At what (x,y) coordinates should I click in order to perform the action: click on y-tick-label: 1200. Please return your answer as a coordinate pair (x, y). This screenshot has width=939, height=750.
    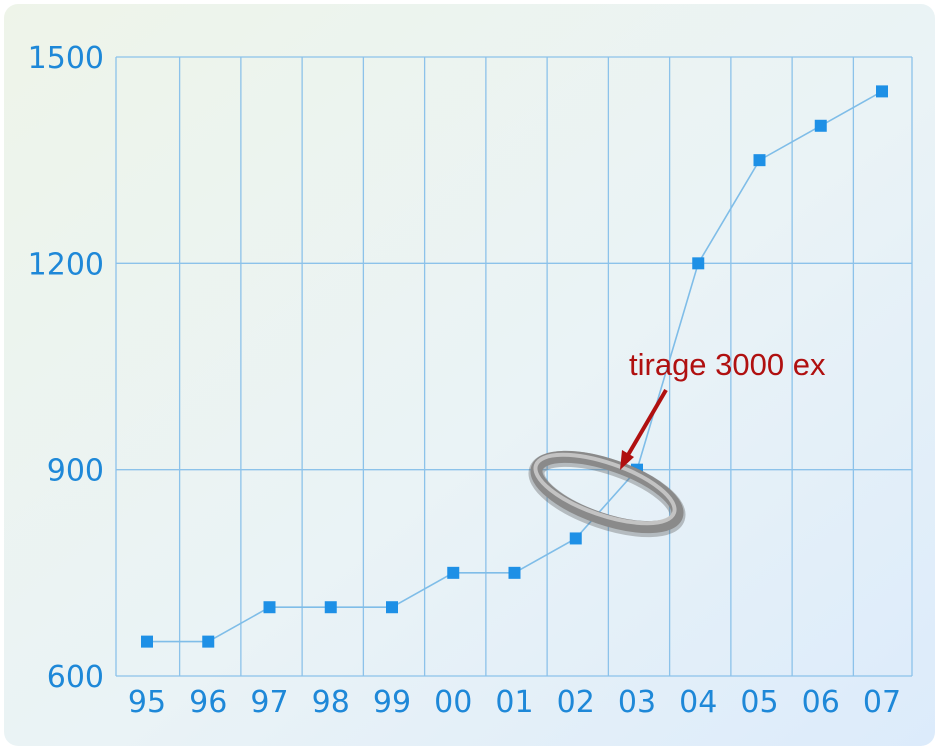
    Looking at the image, I should click on (66, 264).